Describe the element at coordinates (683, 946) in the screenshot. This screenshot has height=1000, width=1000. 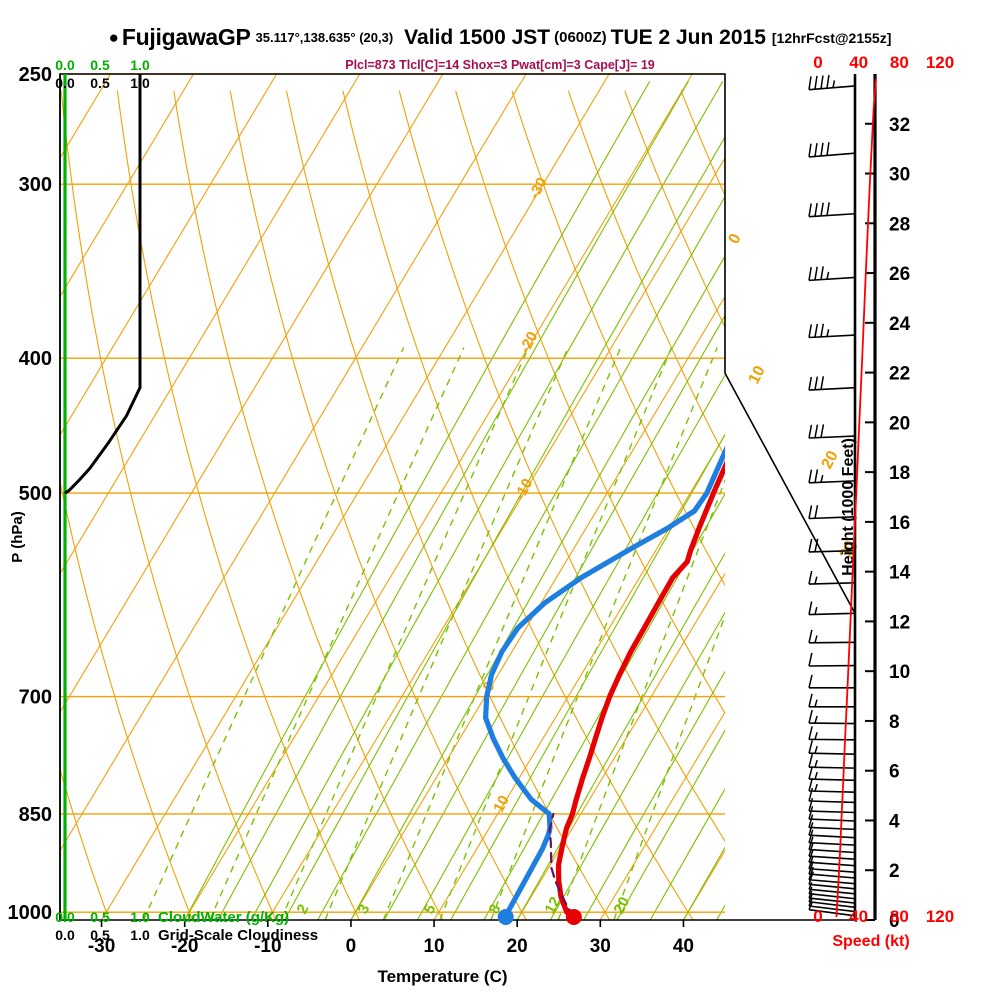
I see `temperature-tick-40: 40` at that location.